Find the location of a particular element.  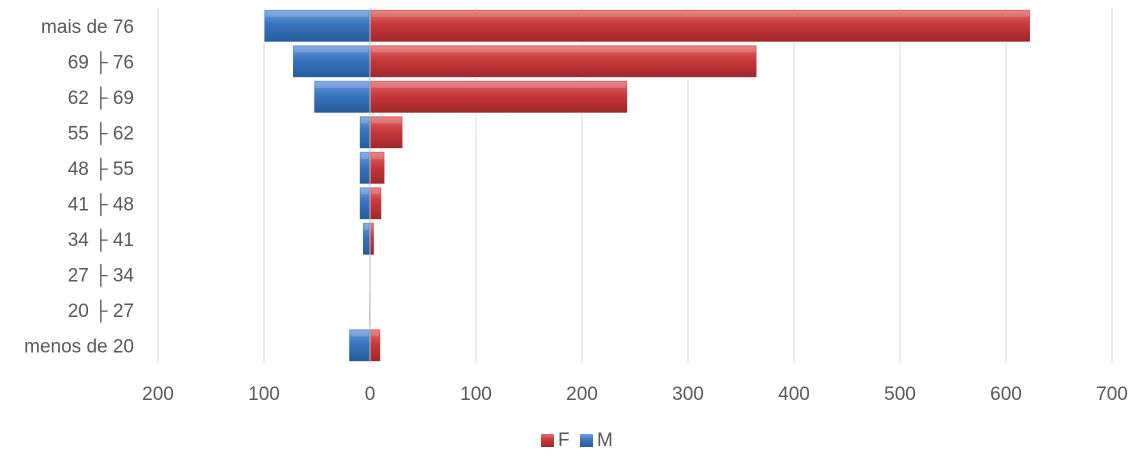

category-label: menos de 20 is located at coordinates (79, 346).